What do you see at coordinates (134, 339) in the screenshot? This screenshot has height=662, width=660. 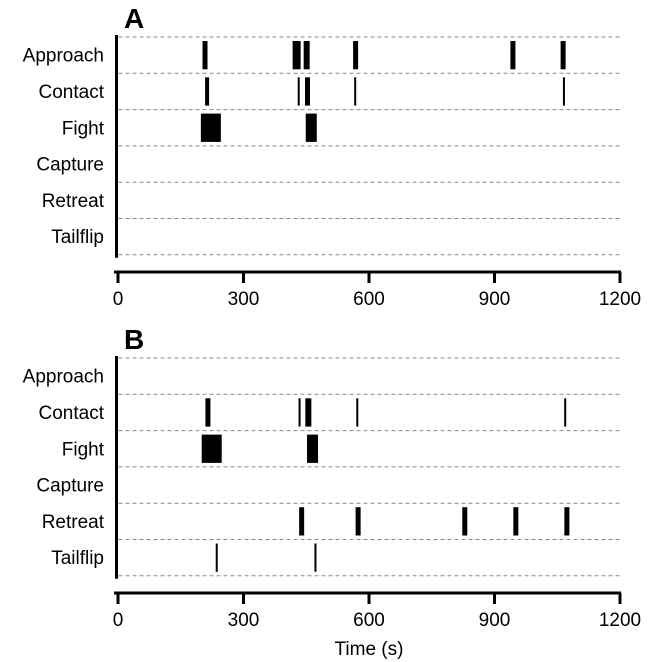 I see `panel-label: B` at bounding box center [134, 339].